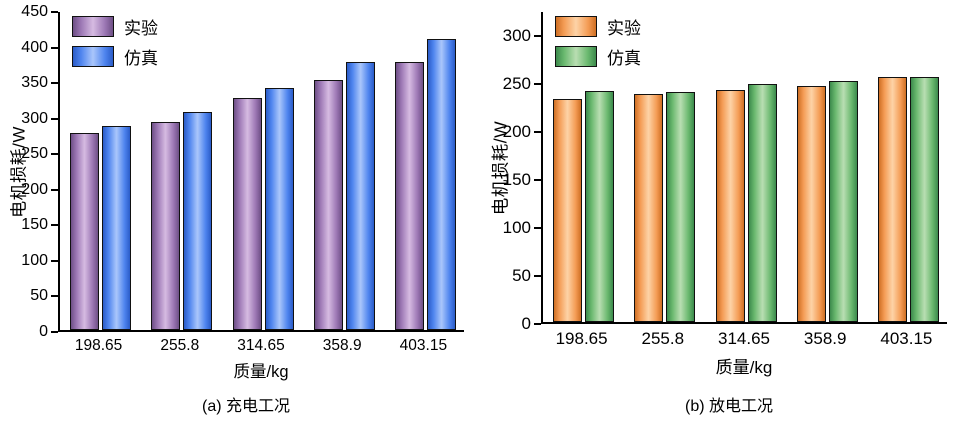 Image resolution: width=966 pixels, height=431 pixels. What do you see at coordinates (34, 47) in the screenshot?
I see `y-tick-label: 400` at bounding box center [34, 47].